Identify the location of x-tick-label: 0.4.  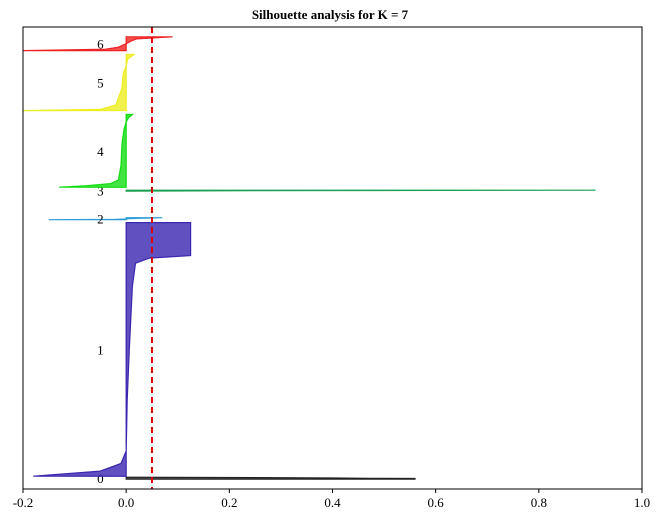
(332, 502).